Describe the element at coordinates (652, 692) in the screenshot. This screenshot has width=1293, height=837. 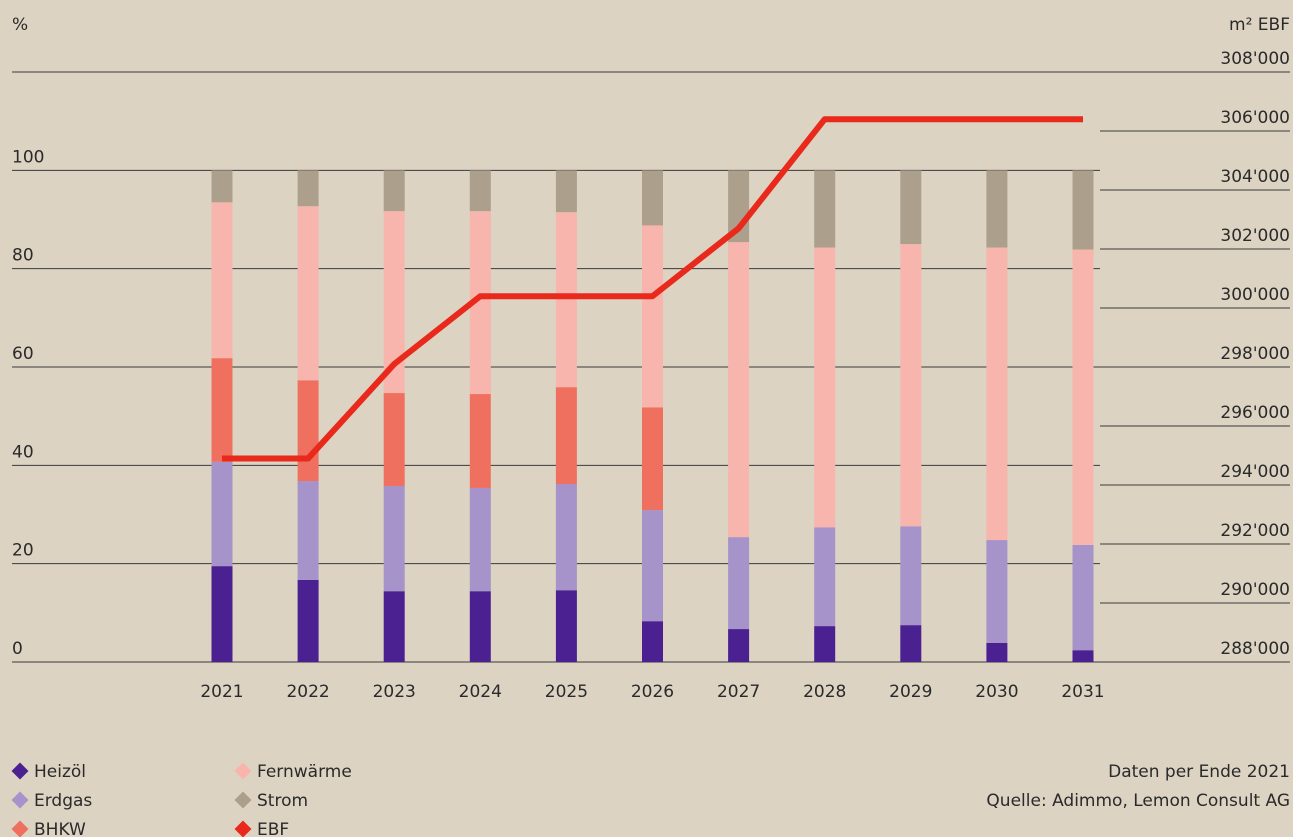
I see `x-tick-label: 2026` at that location.